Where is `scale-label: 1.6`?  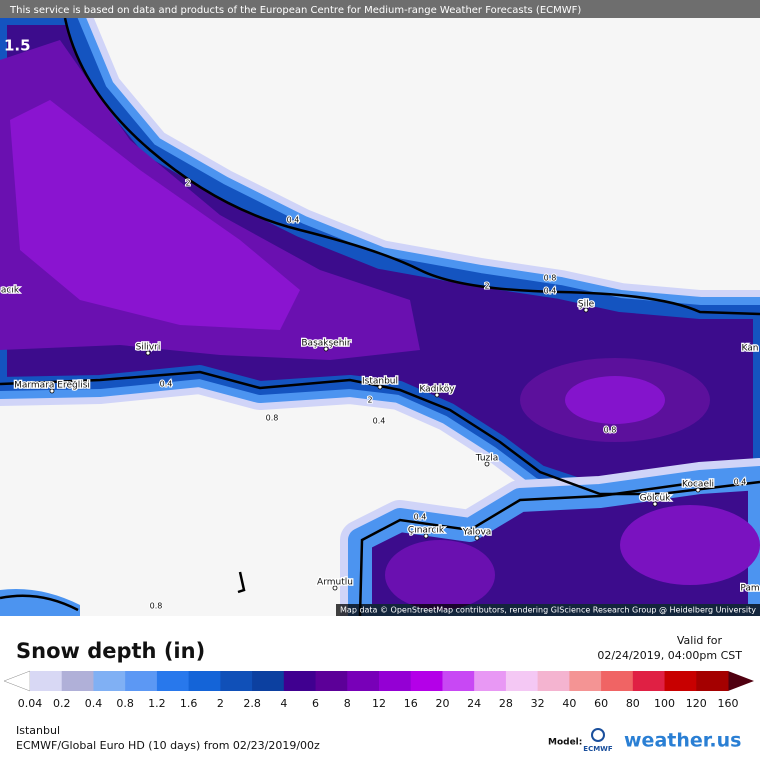
scale-label: 1.6 is located at coordinates (189, 703).